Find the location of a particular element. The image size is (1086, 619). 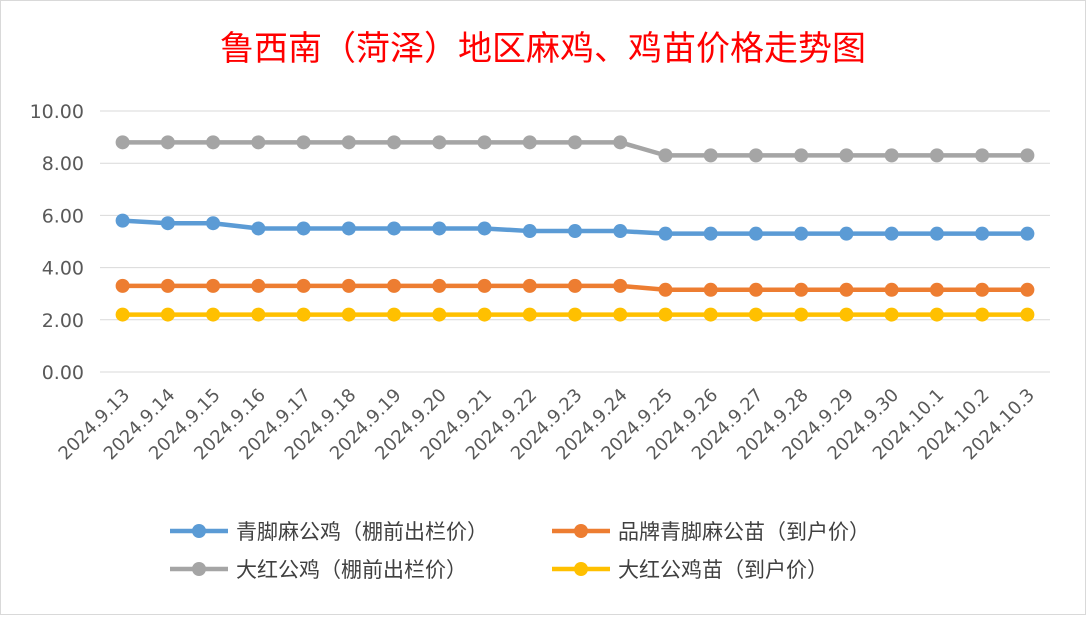

y-tick-label: 10.00 is located at coordinates (57, 112).